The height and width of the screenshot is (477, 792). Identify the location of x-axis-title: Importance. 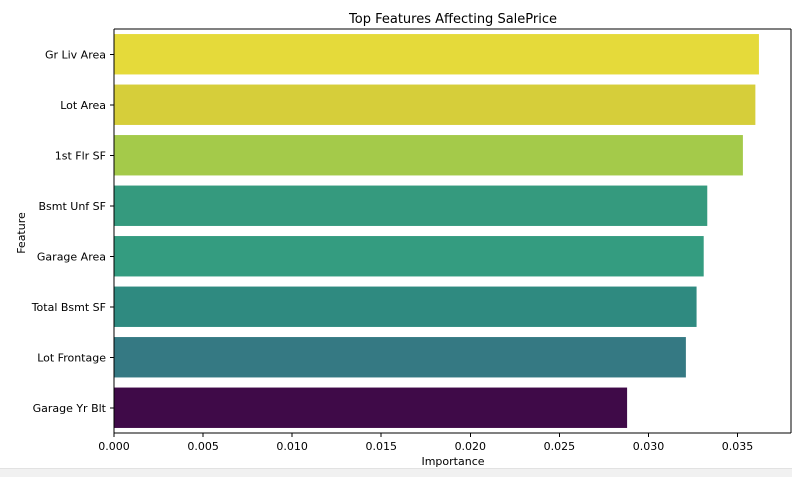
(452, 461).